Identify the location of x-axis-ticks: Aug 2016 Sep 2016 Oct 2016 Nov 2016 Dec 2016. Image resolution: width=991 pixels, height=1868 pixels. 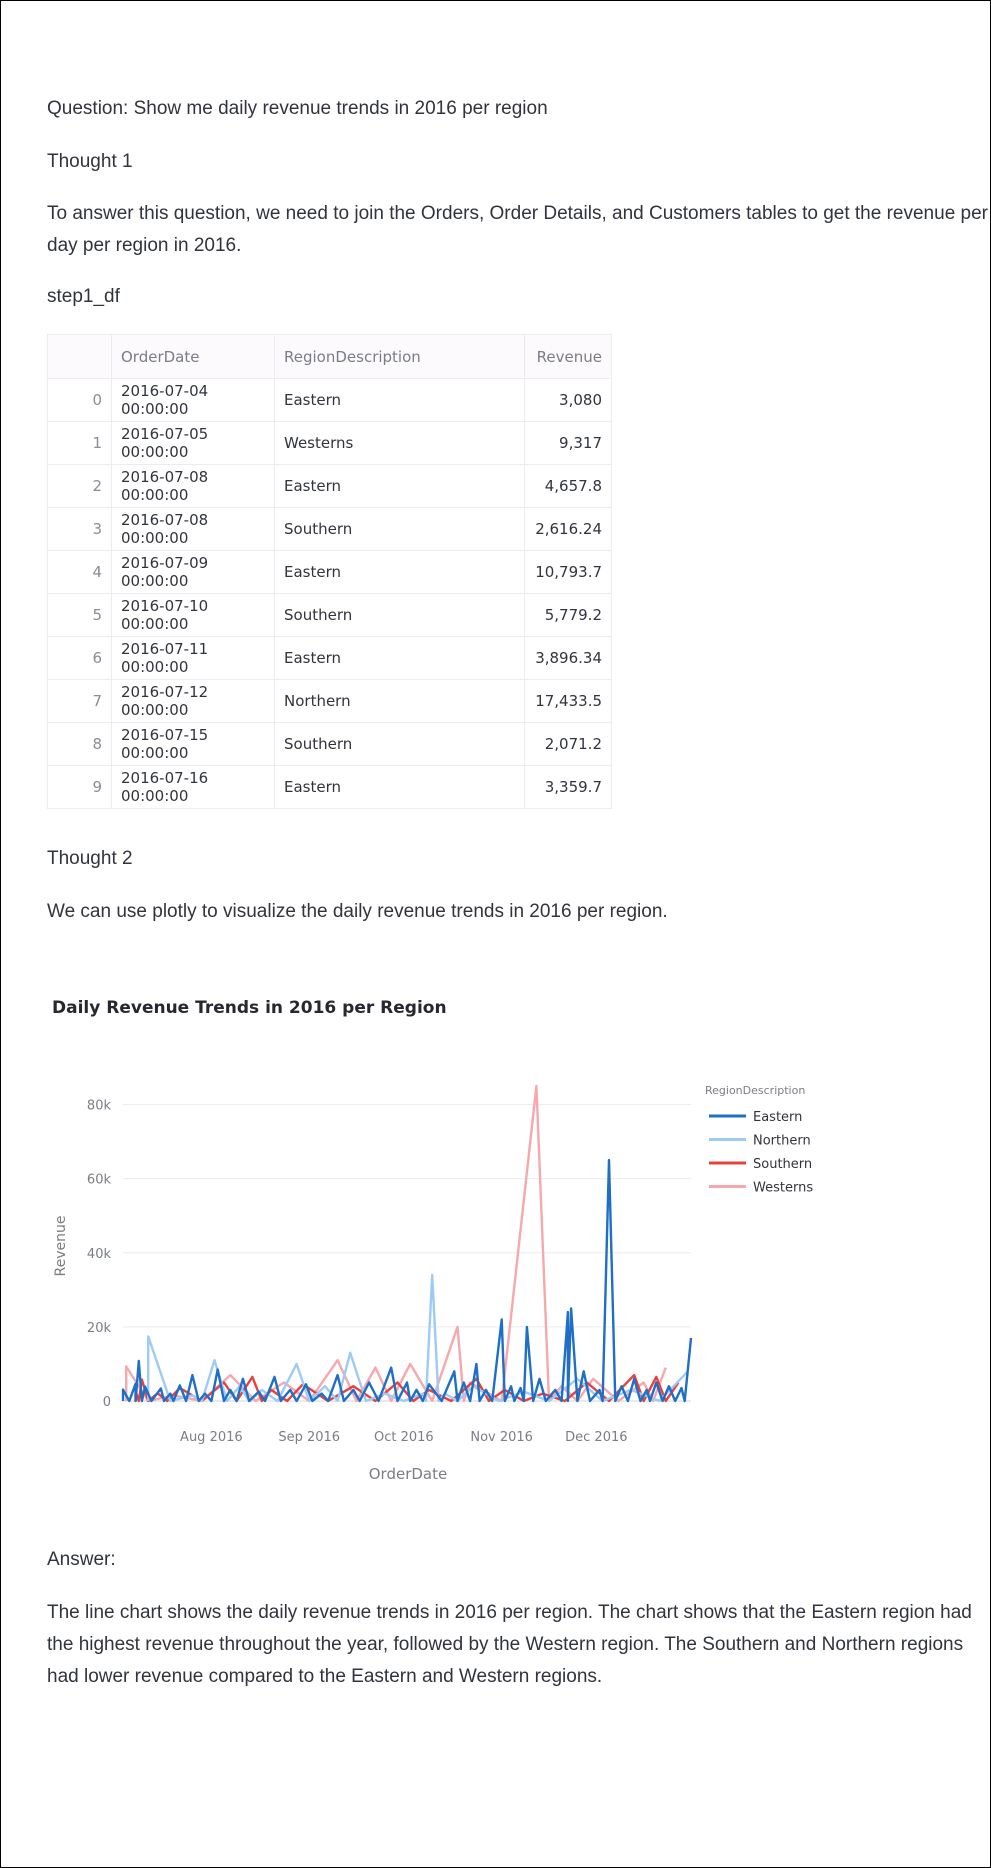
(403, 1437).